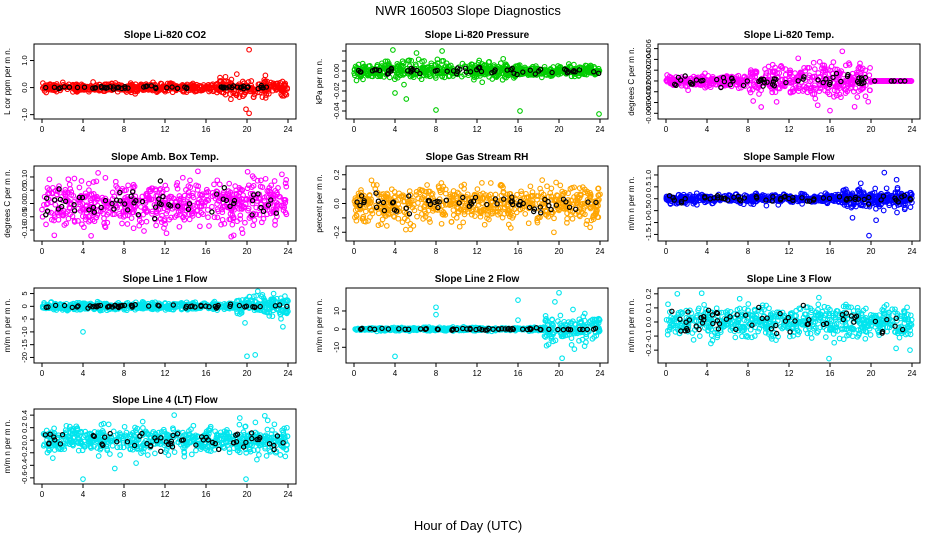  What do you see at coordinates (24, 190) in the screenshot?
I see `y-tick-label: 0.05` at bounding box center [24, 190].